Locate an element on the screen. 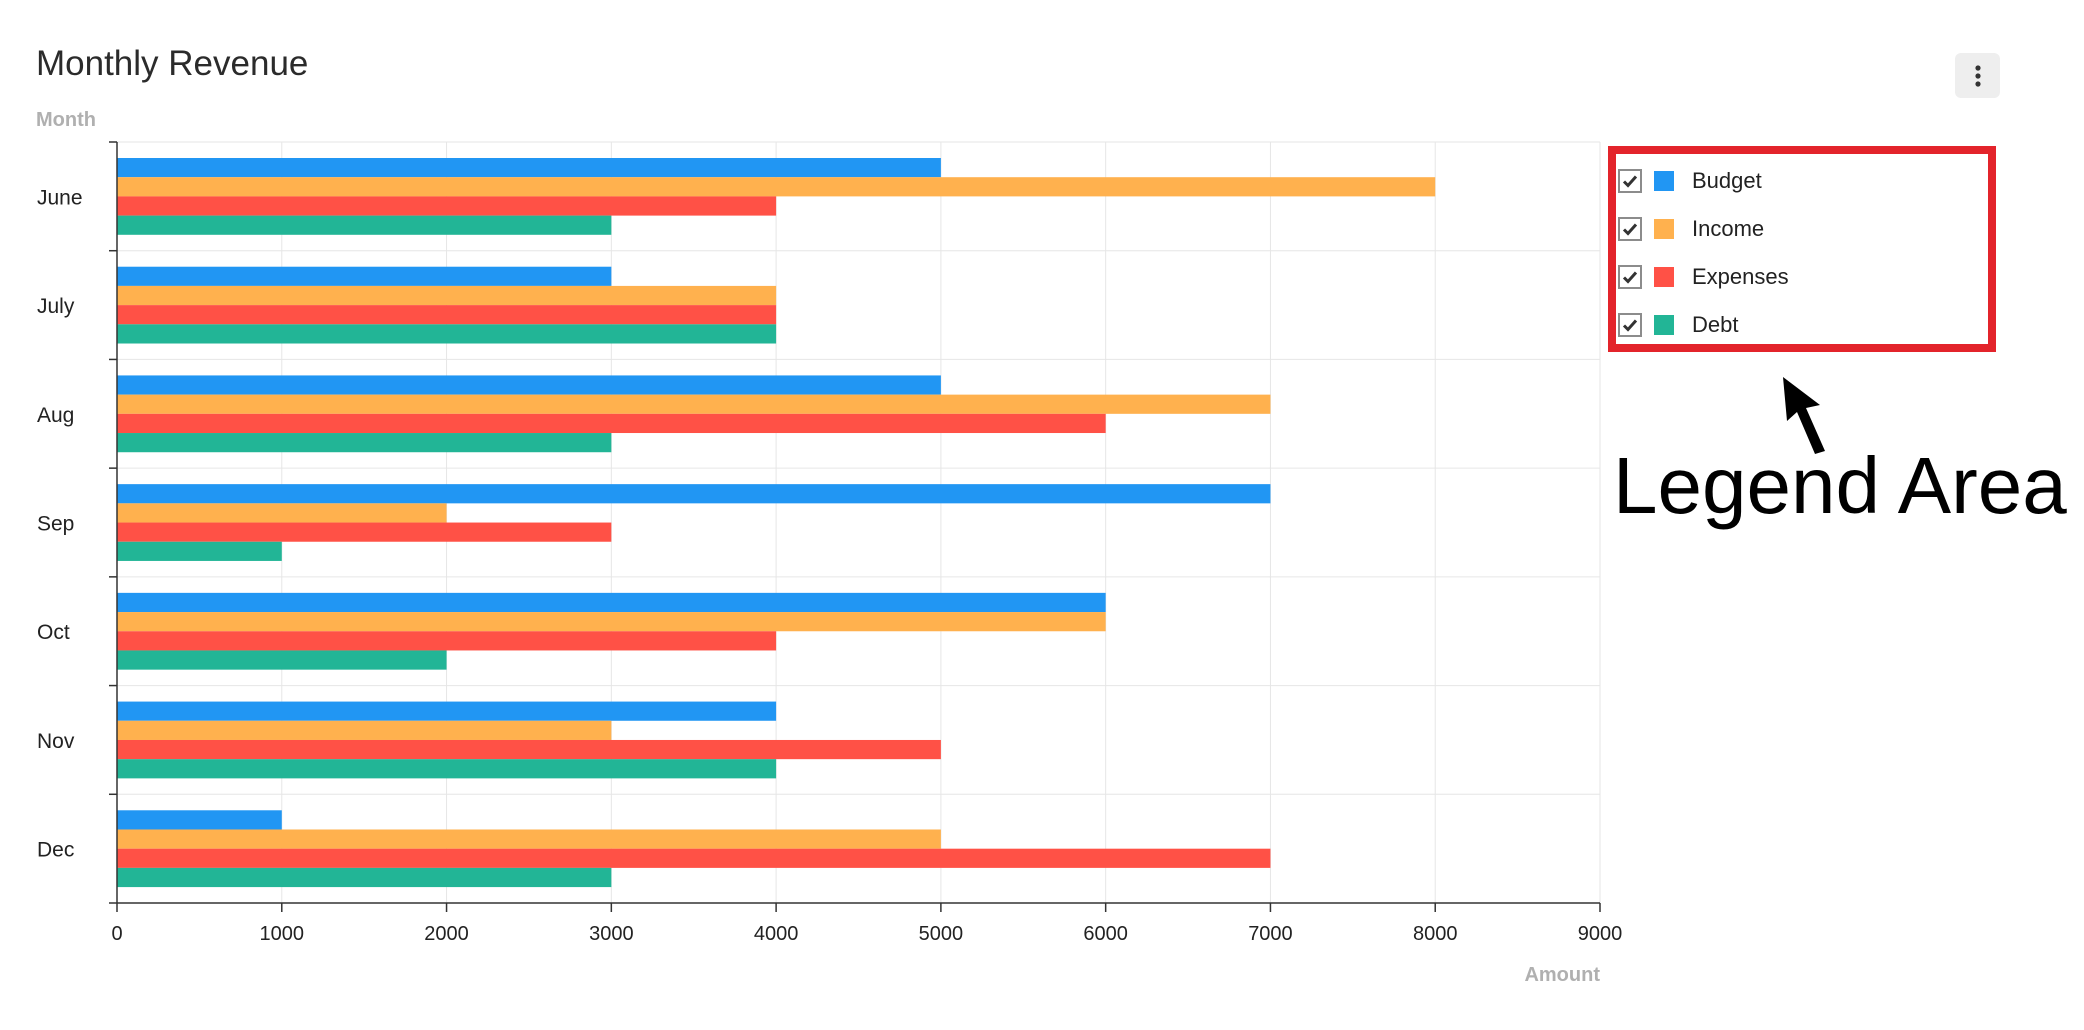  x-tick-label: 8000 is located at coordinates (1435, 934).